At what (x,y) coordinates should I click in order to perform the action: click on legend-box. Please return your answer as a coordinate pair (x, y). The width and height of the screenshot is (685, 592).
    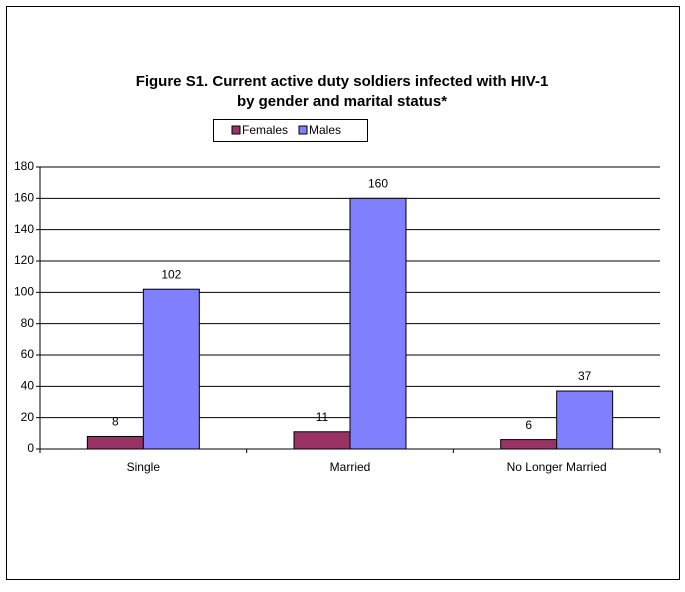
    Looking at the image, I should click on (290, 130).